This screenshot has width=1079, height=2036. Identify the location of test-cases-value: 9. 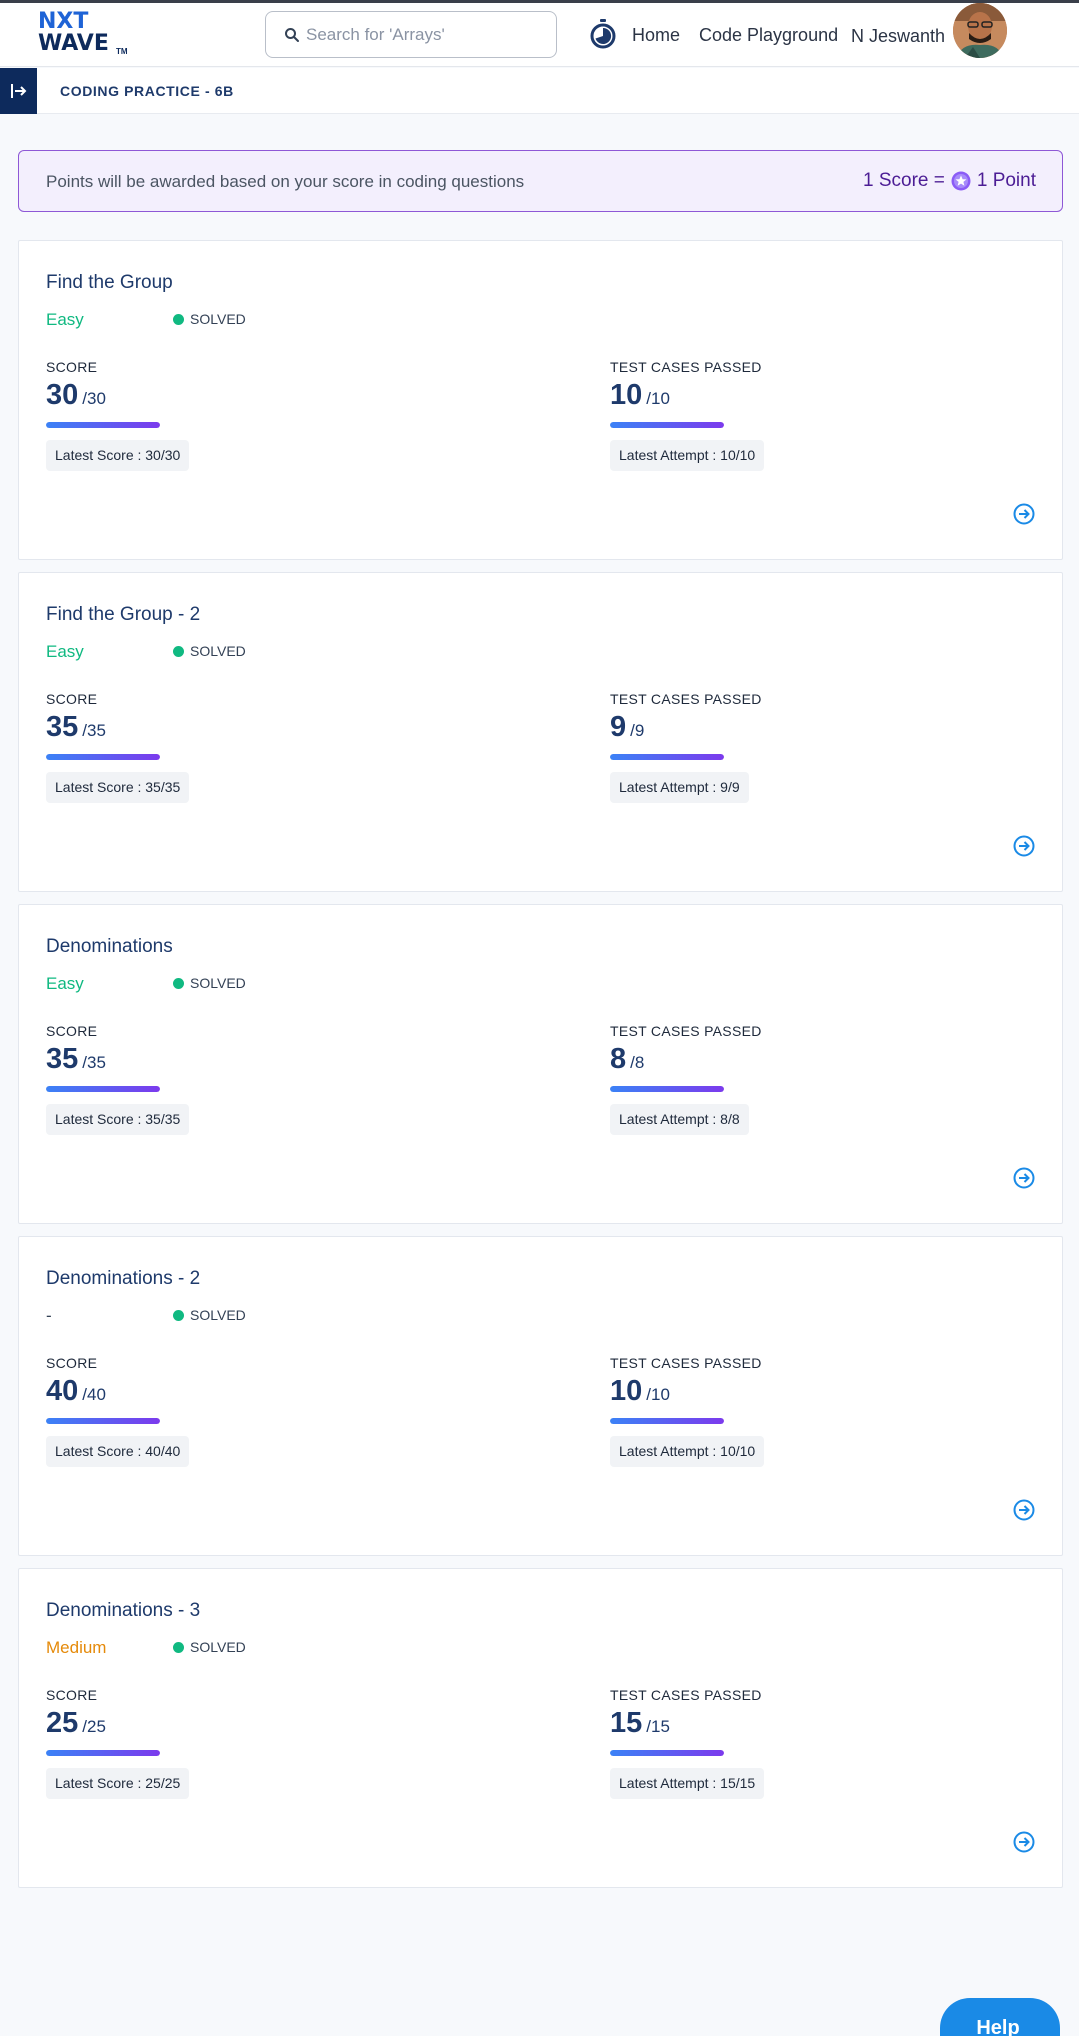
(618, 727).